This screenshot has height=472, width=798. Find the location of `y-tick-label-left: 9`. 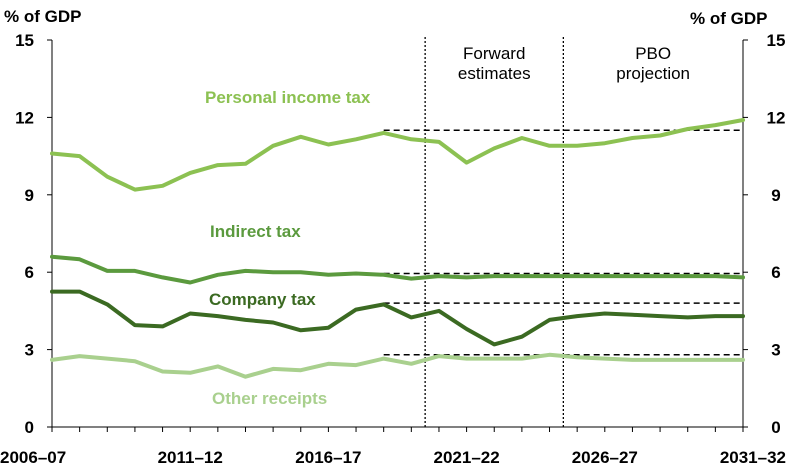

y-tick-label-left: 9 is located at coordinates (29, 195).